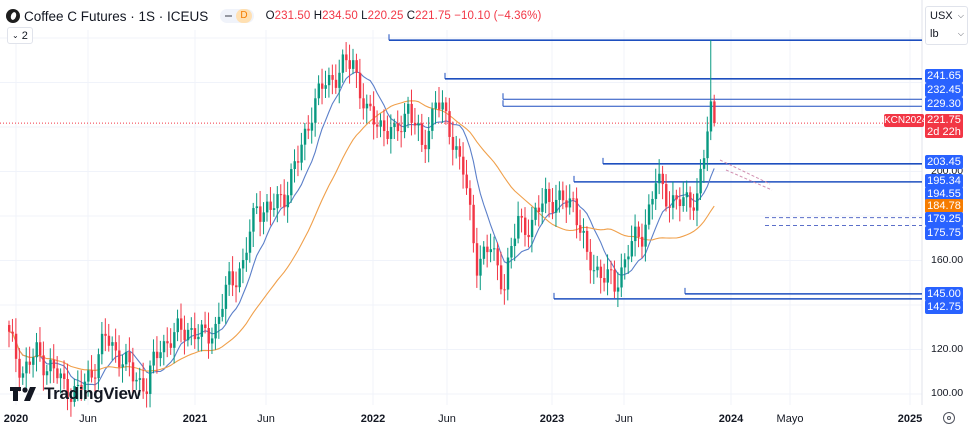  What do you see at coordinates (15, 35) in the screenshot?
I see `chevron-down-icon: ⌄` at bounding box center [15, 35].